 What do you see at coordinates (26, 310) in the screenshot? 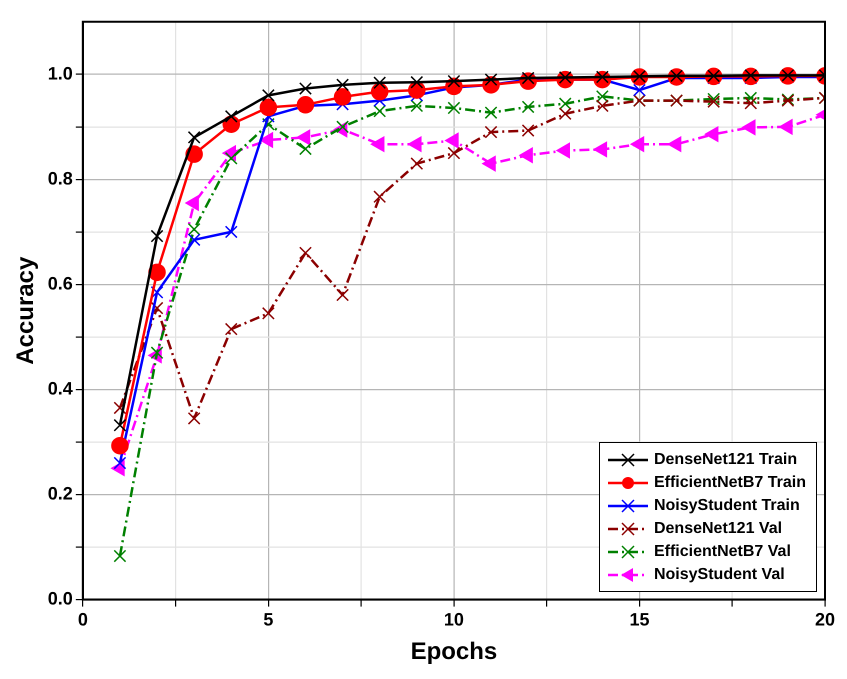
I see `y-axis-title: Accuracy` at bounding box center [26, 310].